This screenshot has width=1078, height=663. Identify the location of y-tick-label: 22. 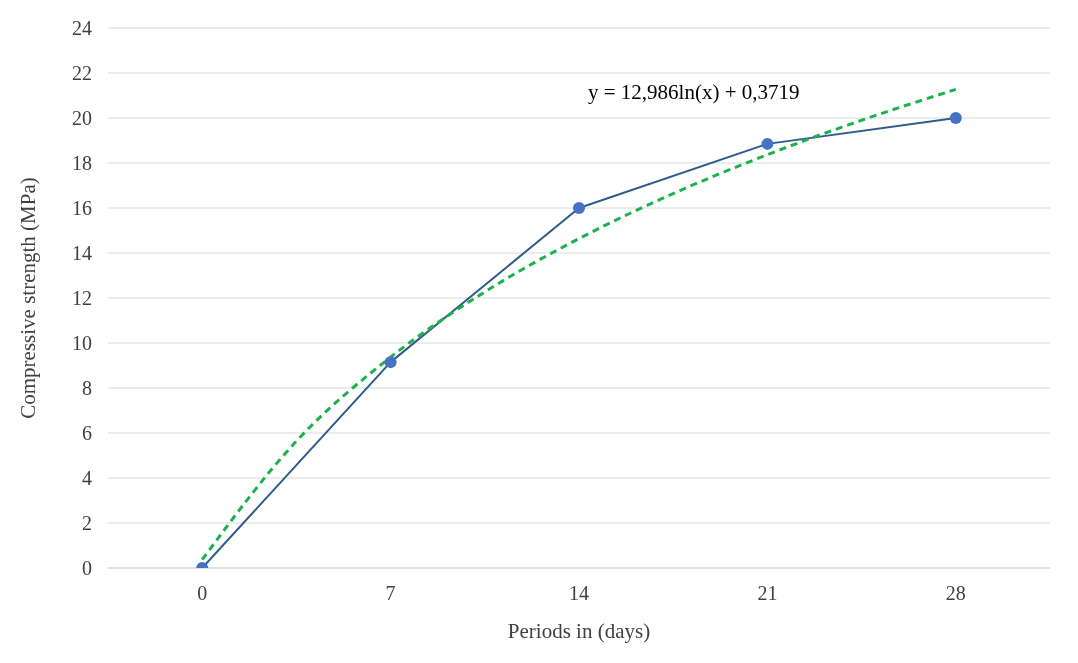
(82, 73).